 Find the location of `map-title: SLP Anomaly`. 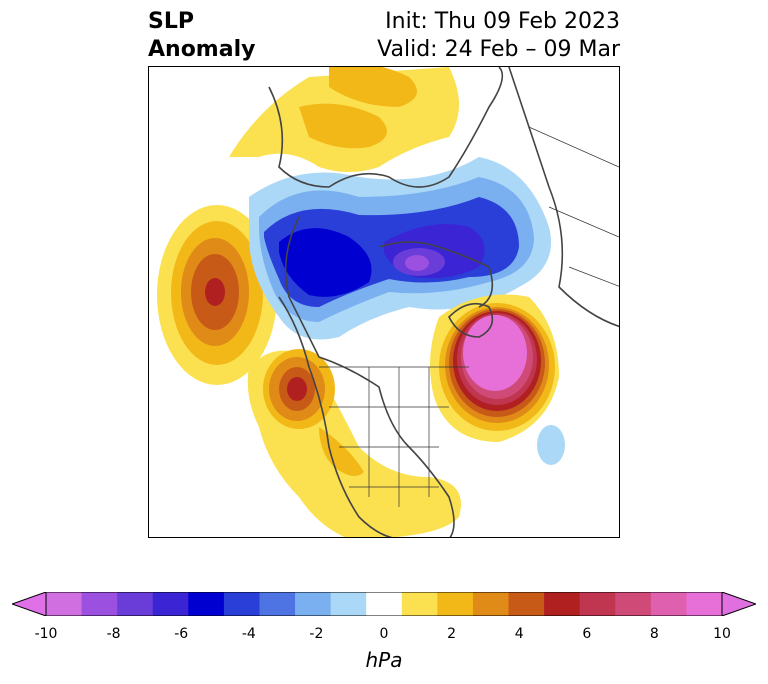

map-title: SLP Anomaly is located at coordinates (201, 36).